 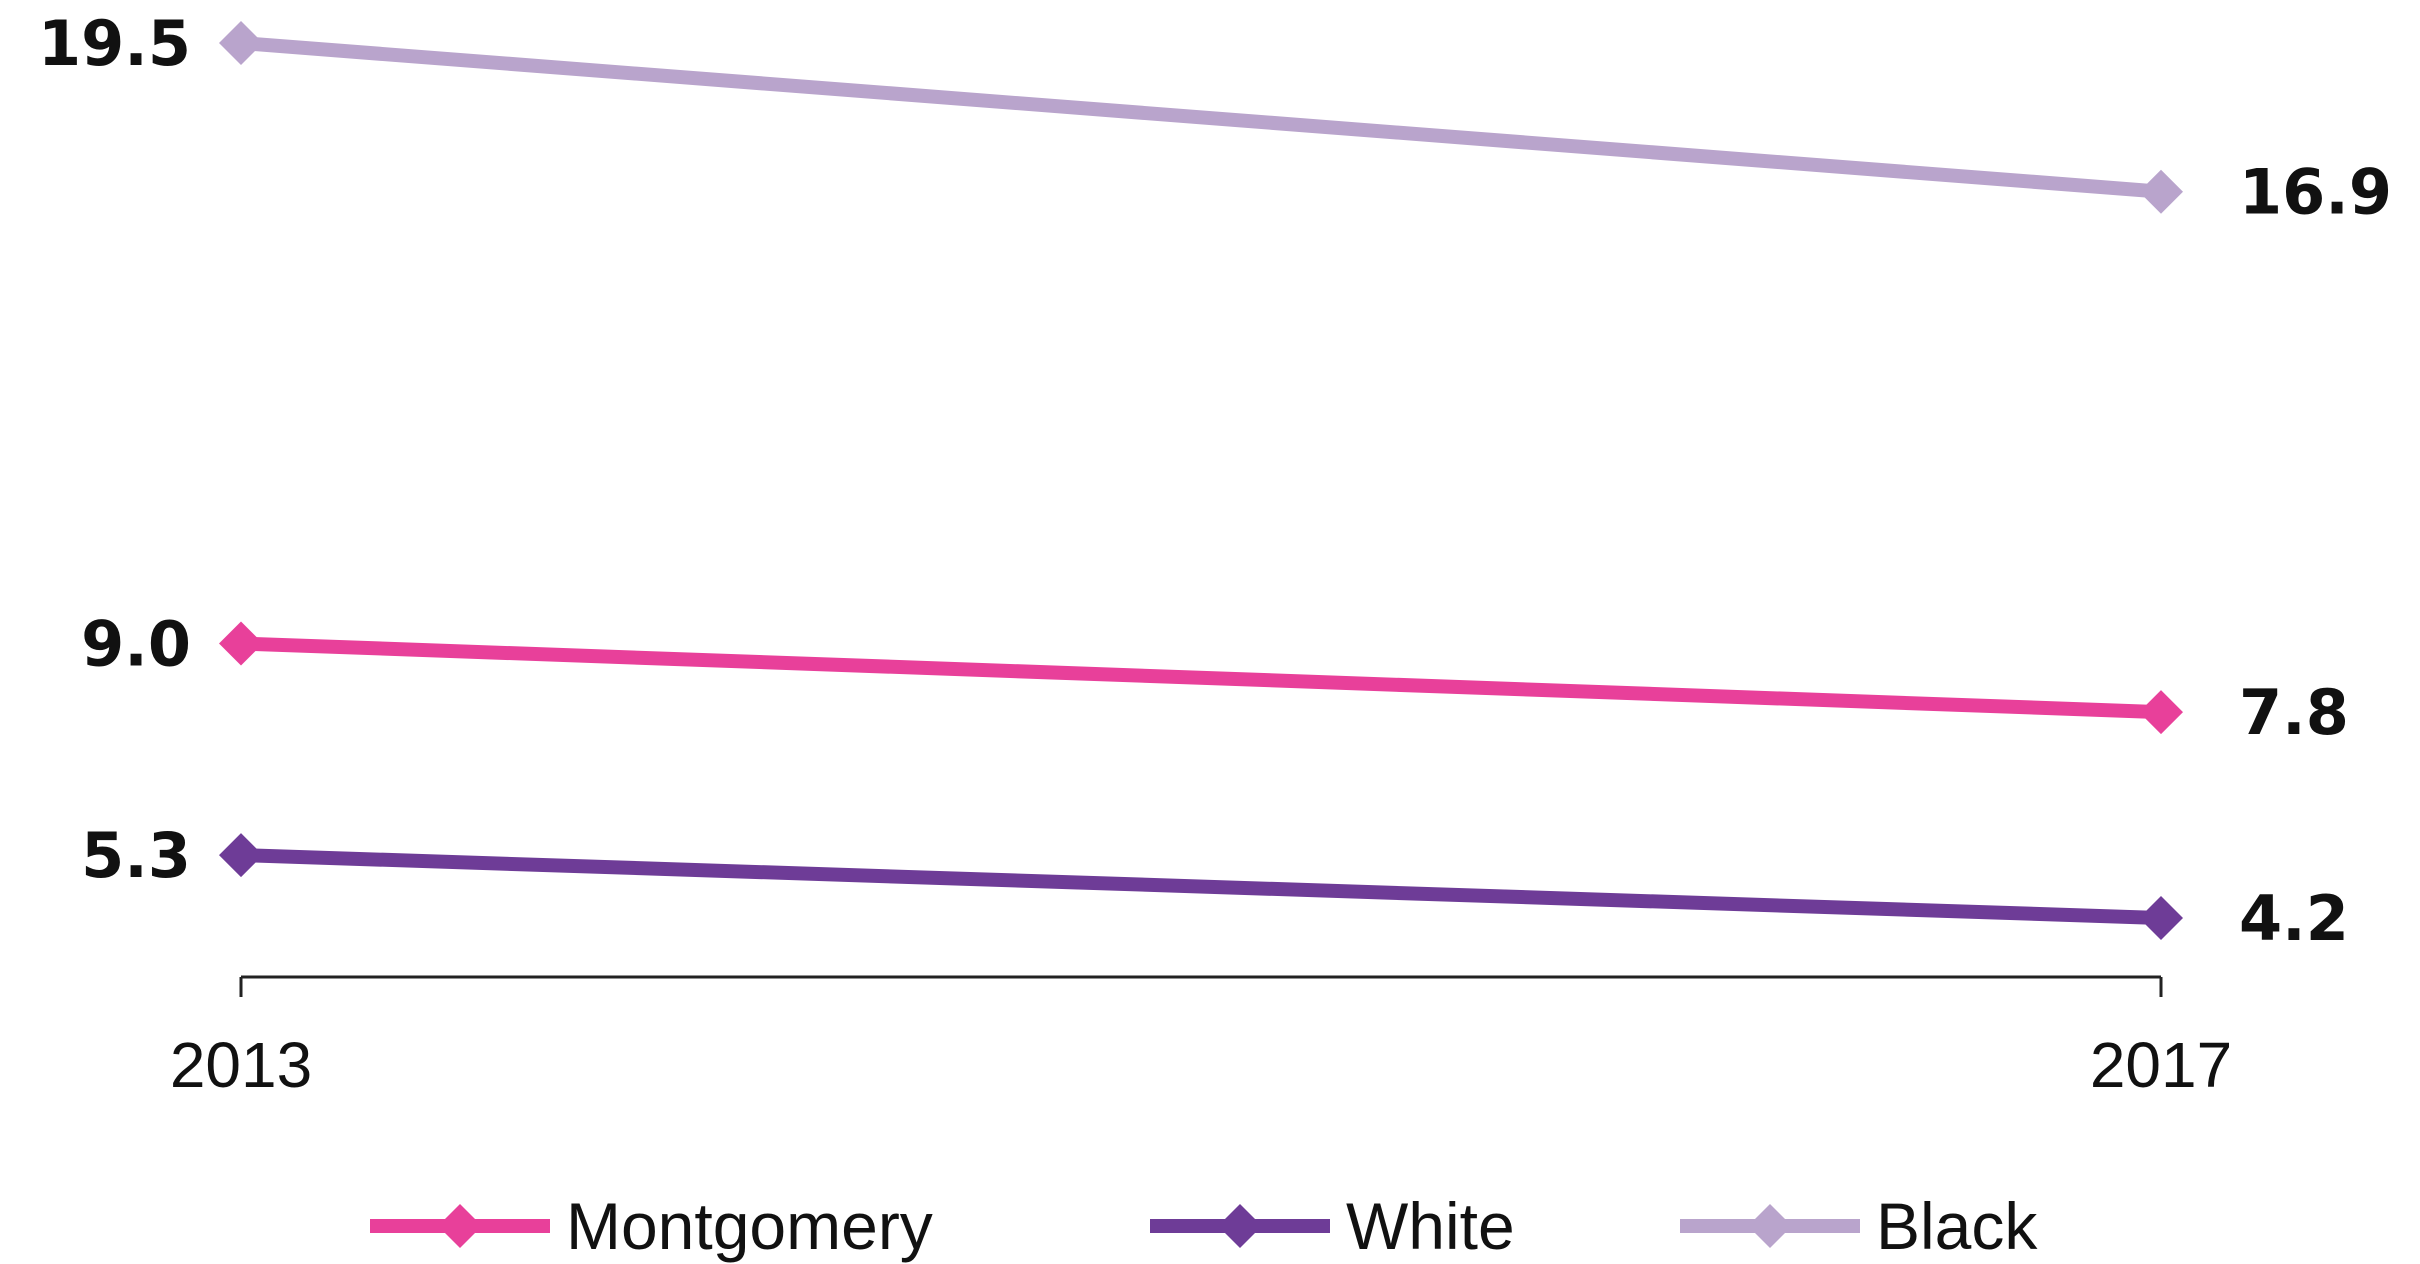 I want to click on x-tick-label: 2017, so click(x=2161, y=1065).